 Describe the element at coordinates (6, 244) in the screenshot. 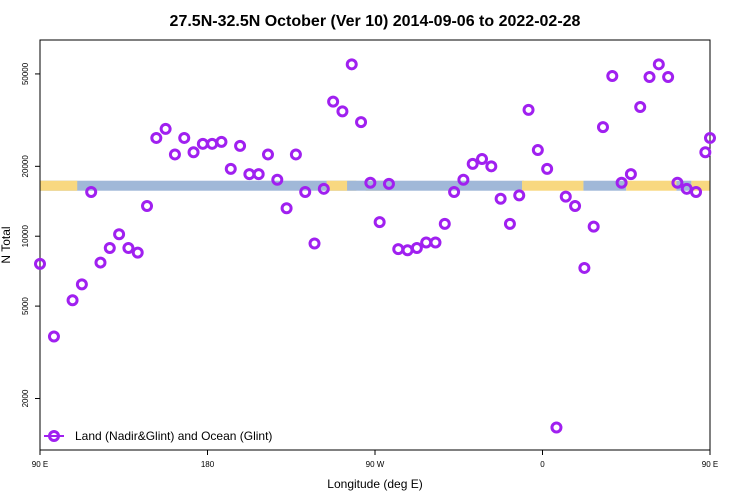

I see `y-axis-label: N Total` at that location.